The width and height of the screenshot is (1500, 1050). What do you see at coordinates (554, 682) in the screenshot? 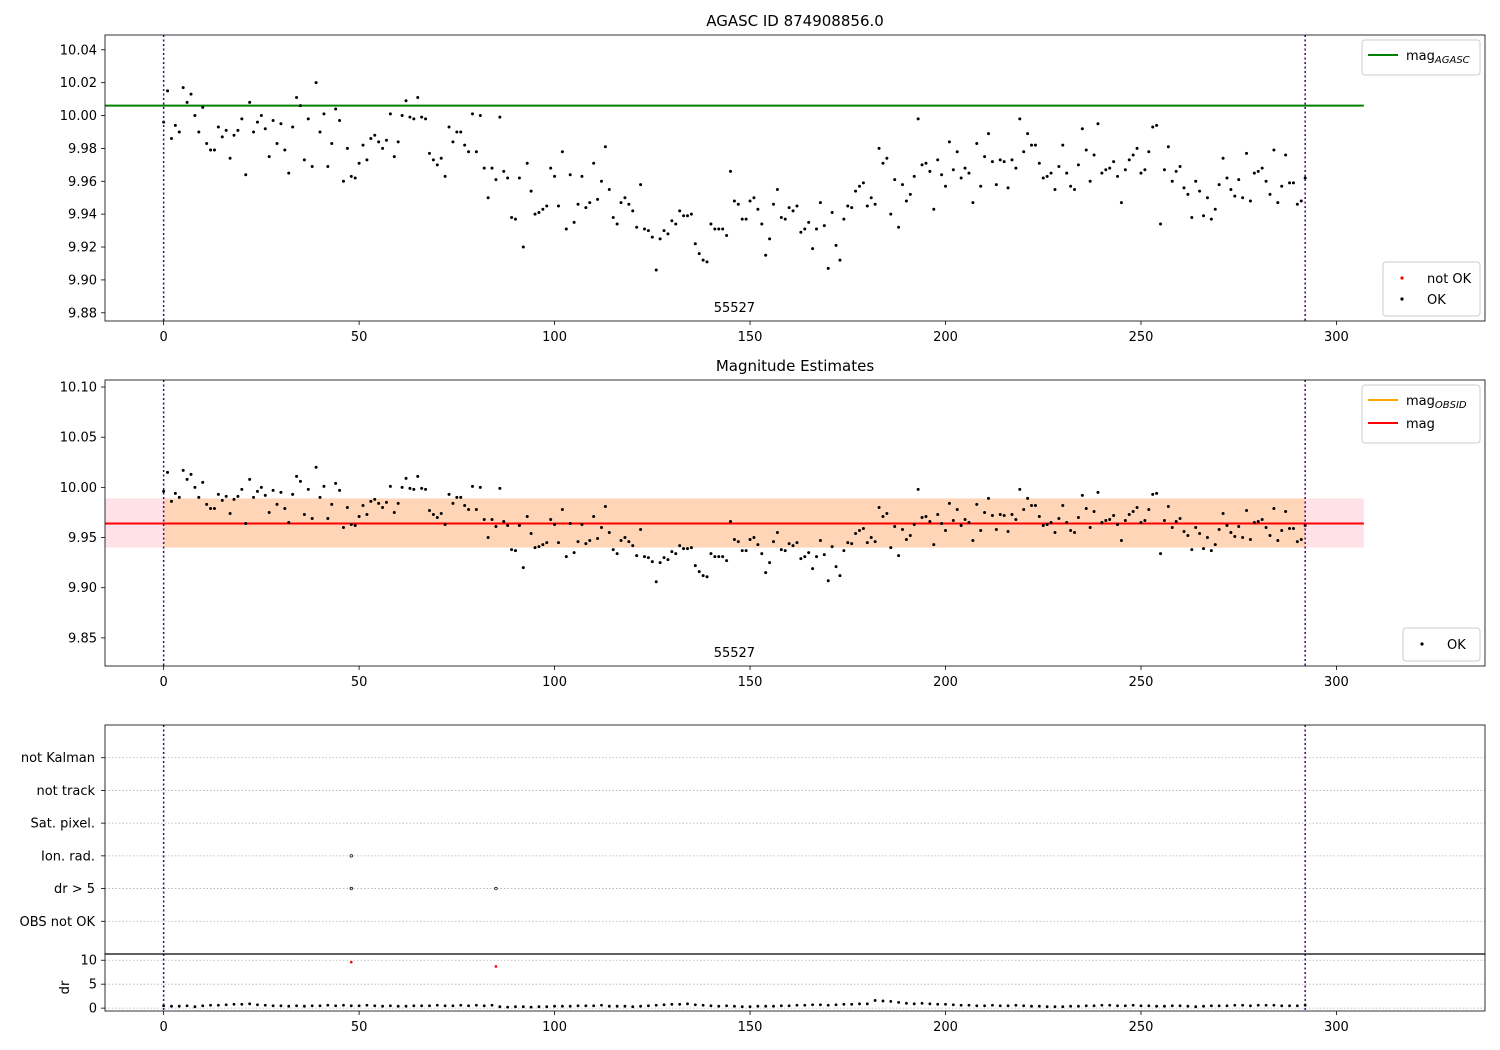
I see `x-tick-label: 100` at bounding box center [554, 682].